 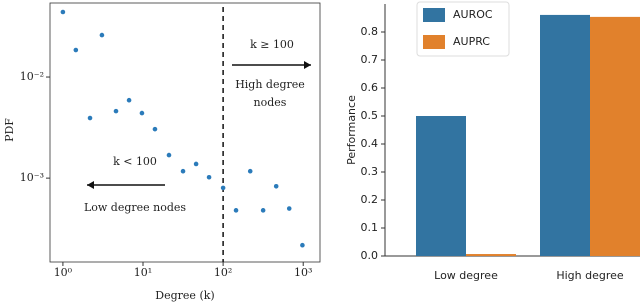 I want to click on x-tick-label: 10², so click(x=223, y=272).